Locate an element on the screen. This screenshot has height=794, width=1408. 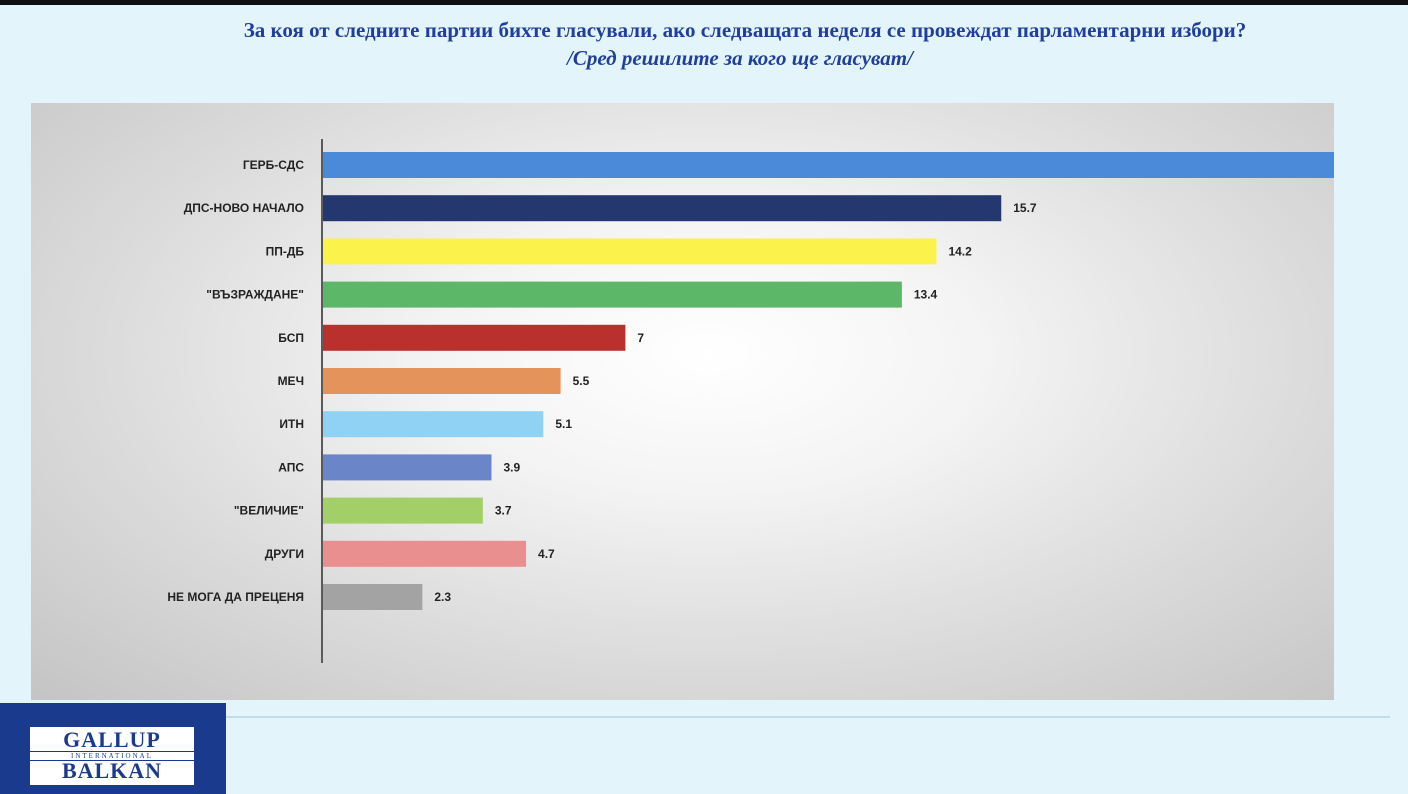
logo-line-gallup: GALLUP is located at coordinates (112, 739).